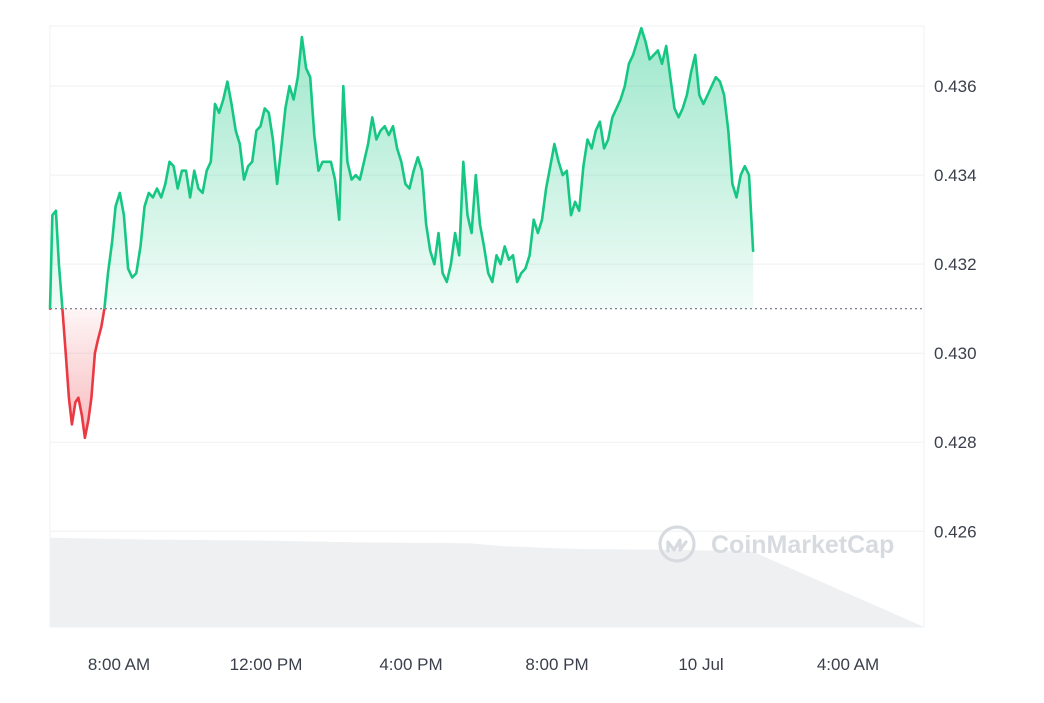 This screenshot has height=703, width=1044. Describe the element at coordinates (848, 664) in the screenshot. I see `x-tick-label: 4:00 AM` at that location.